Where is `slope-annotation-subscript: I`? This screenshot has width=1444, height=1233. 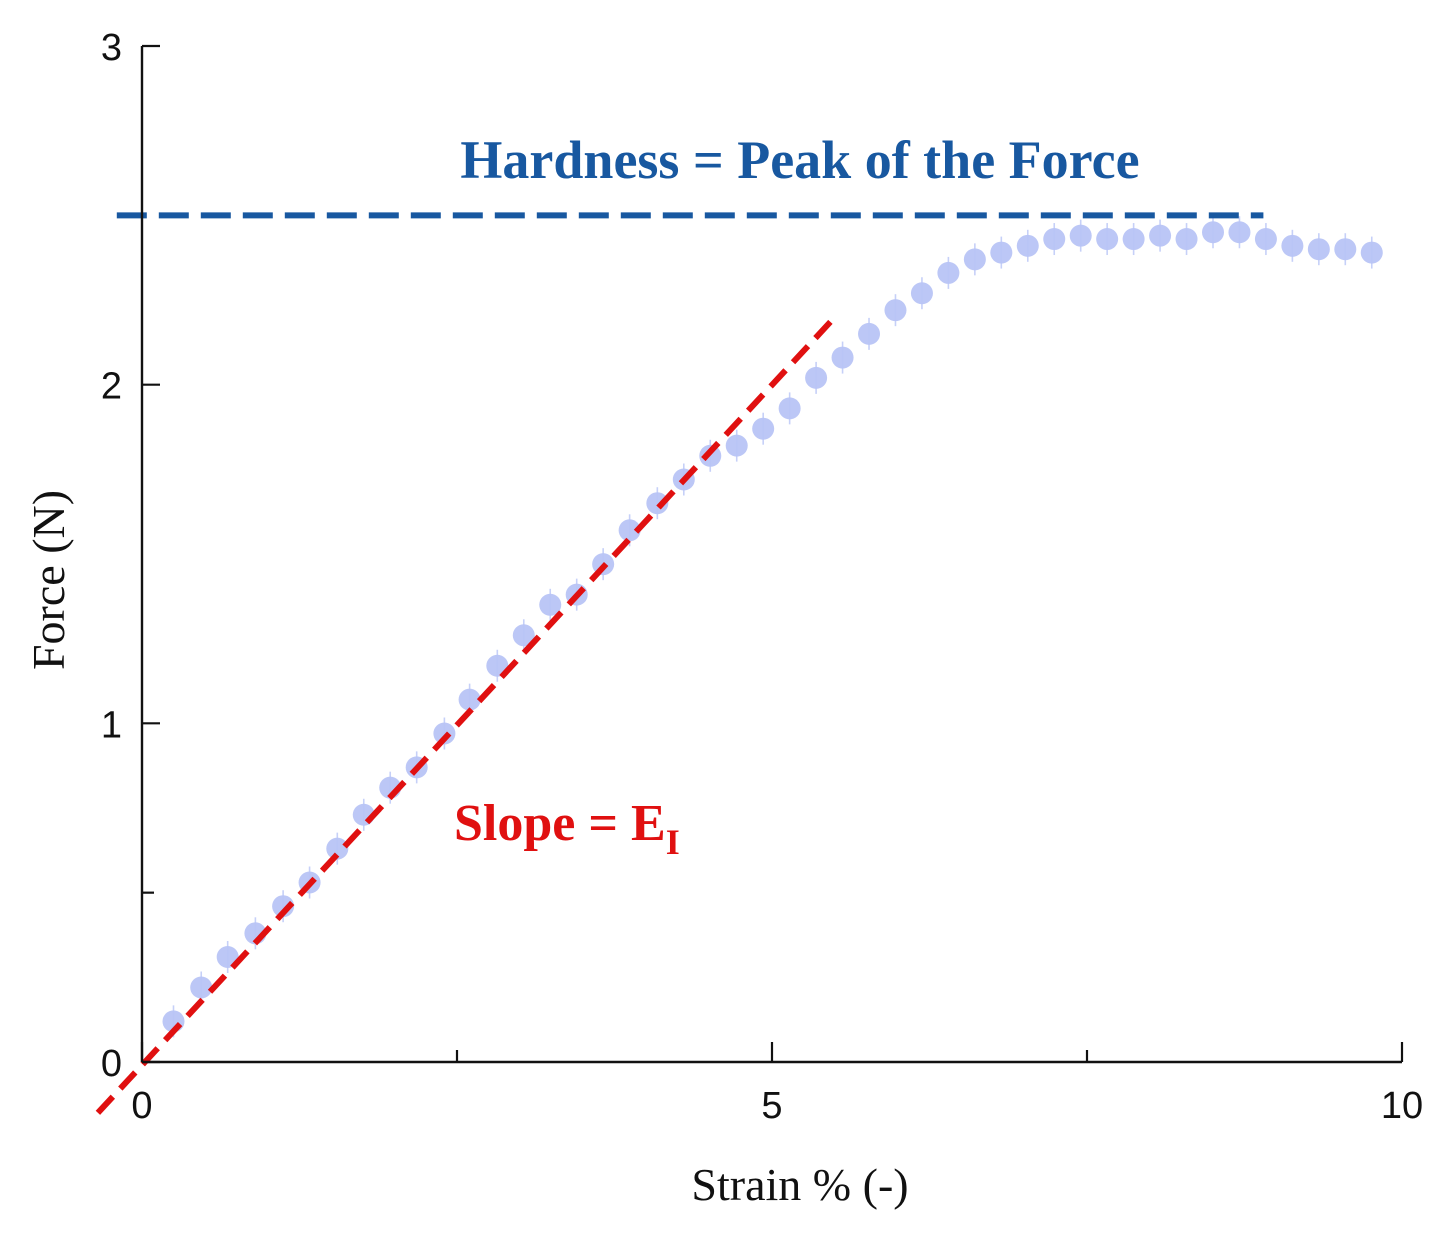 slope-annotation-subscript: I is located at coordinates (673, 842).